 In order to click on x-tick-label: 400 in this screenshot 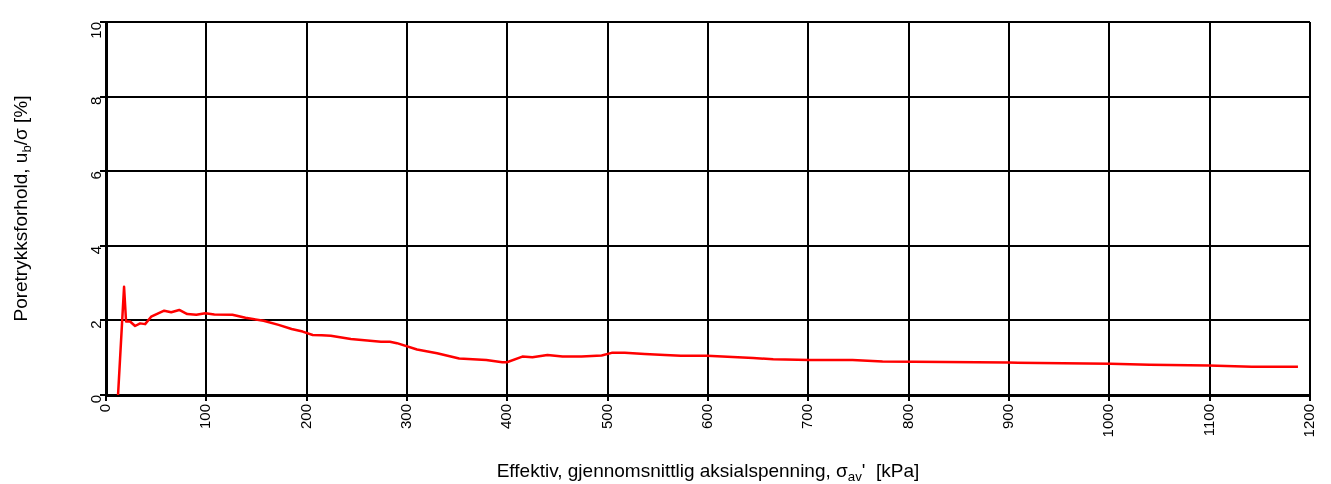, I will do `click(506, 417)`.